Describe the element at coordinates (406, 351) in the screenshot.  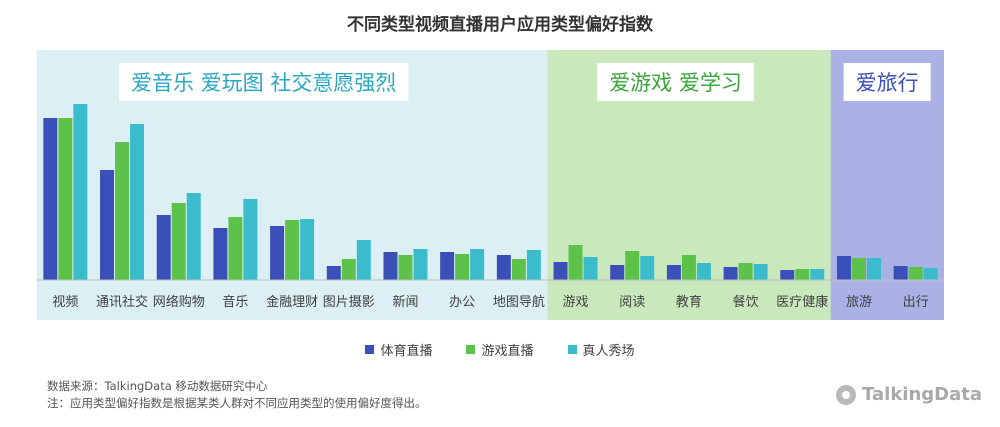
I see `legend-label-sports: 体育直播` at that location.